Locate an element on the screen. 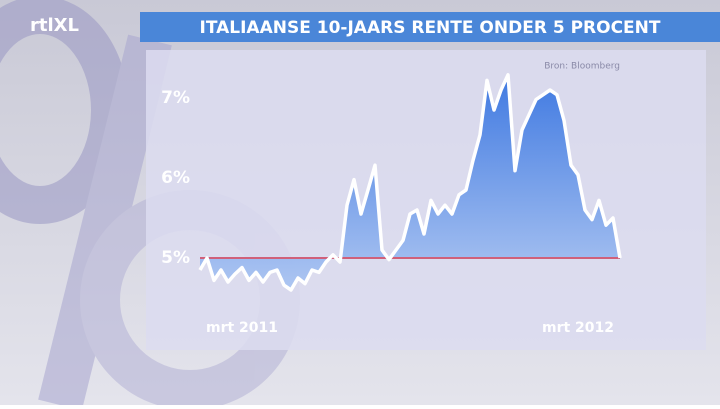  y-tick-label: 5% is located at coordinates (175, 258).